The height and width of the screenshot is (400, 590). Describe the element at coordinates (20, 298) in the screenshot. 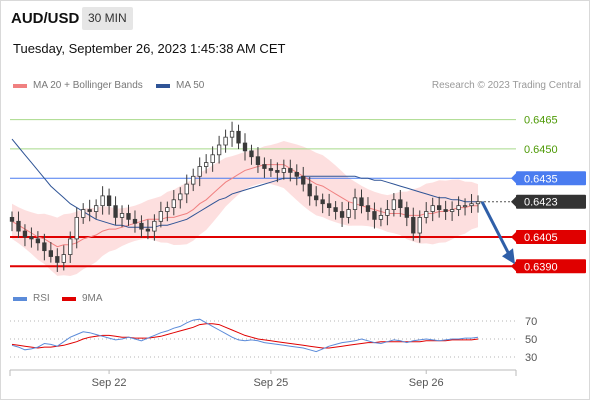

I see `rsi-swatch` at that location.